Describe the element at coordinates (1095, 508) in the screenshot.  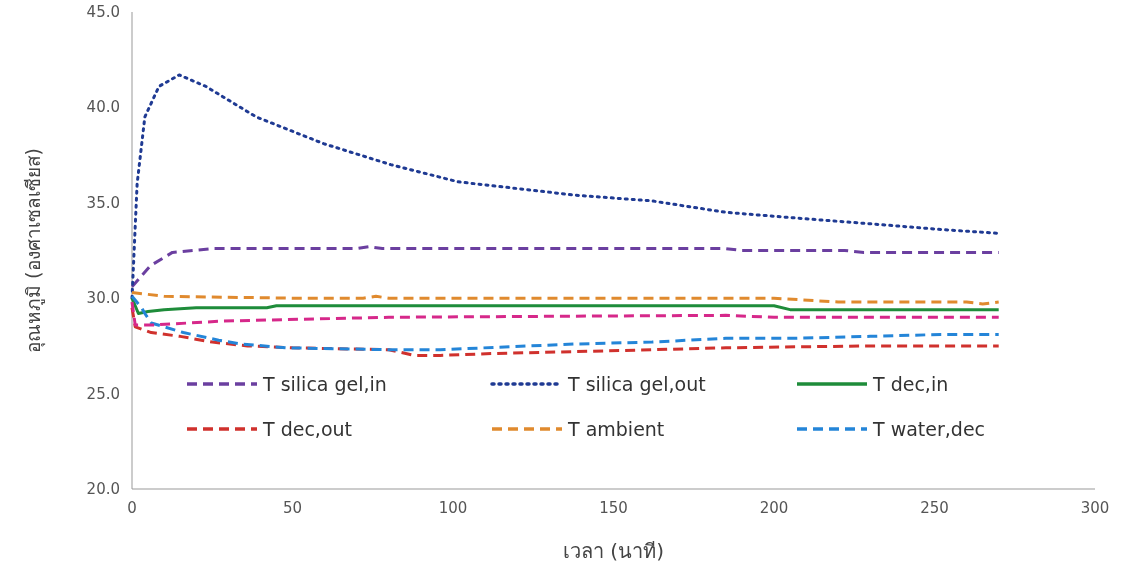
I see `x-tick-label: 300` at that location.